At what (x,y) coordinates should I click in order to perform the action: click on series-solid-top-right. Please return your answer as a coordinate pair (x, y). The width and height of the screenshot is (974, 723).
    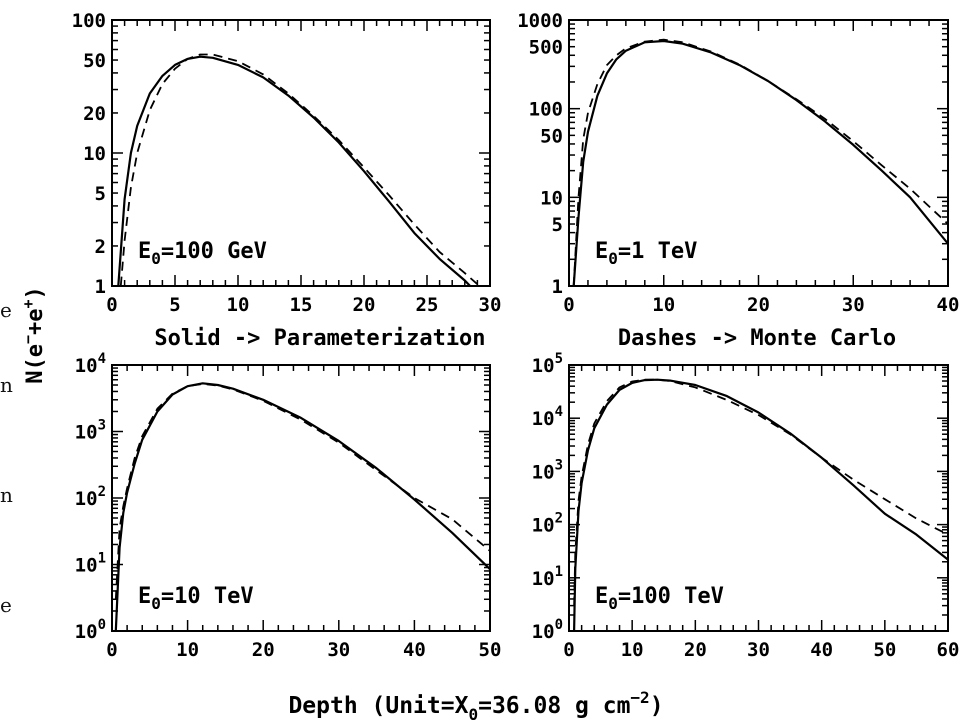
    Looking at the image, I should click on (760, 162).